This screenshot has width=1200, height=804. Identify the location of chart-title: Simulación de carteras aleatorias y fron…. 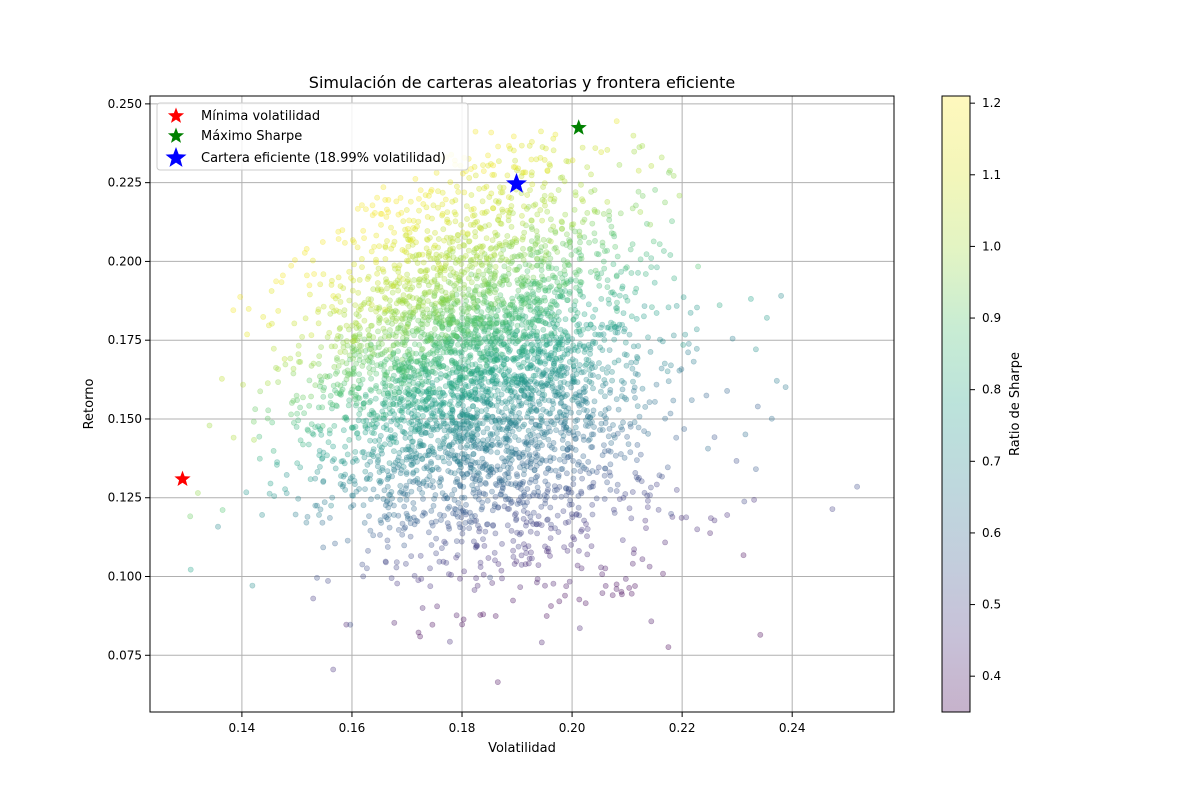
(522, 82).